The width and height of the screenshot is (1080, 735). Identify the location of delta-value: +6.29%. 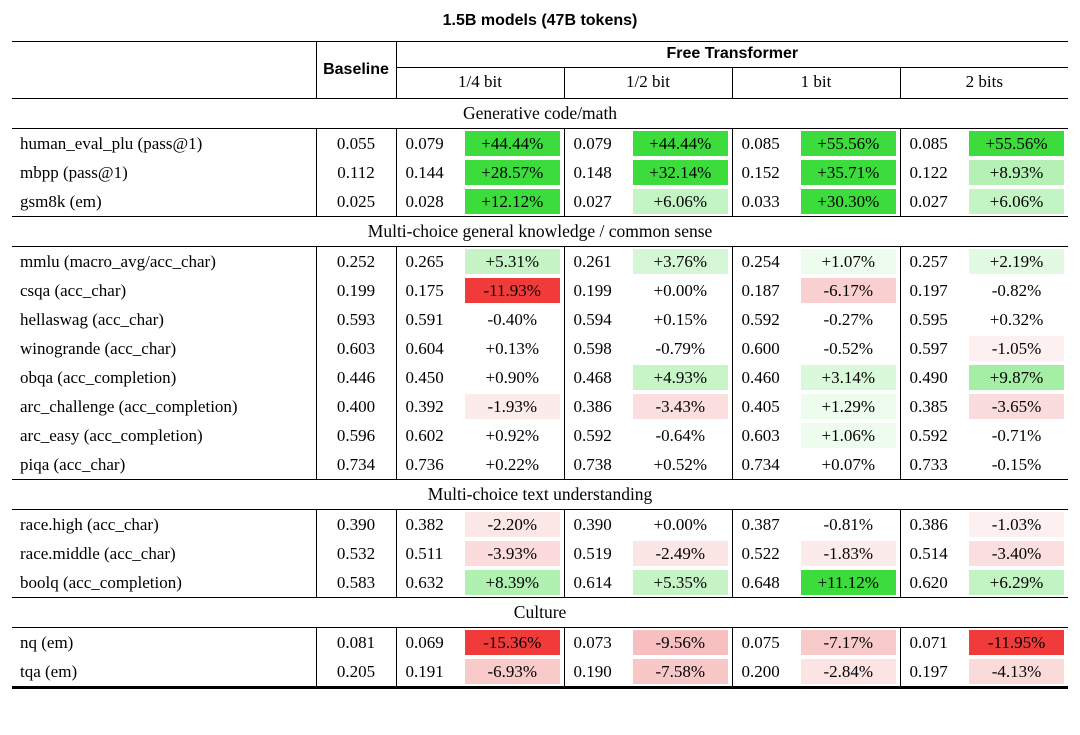
(1017, 582).